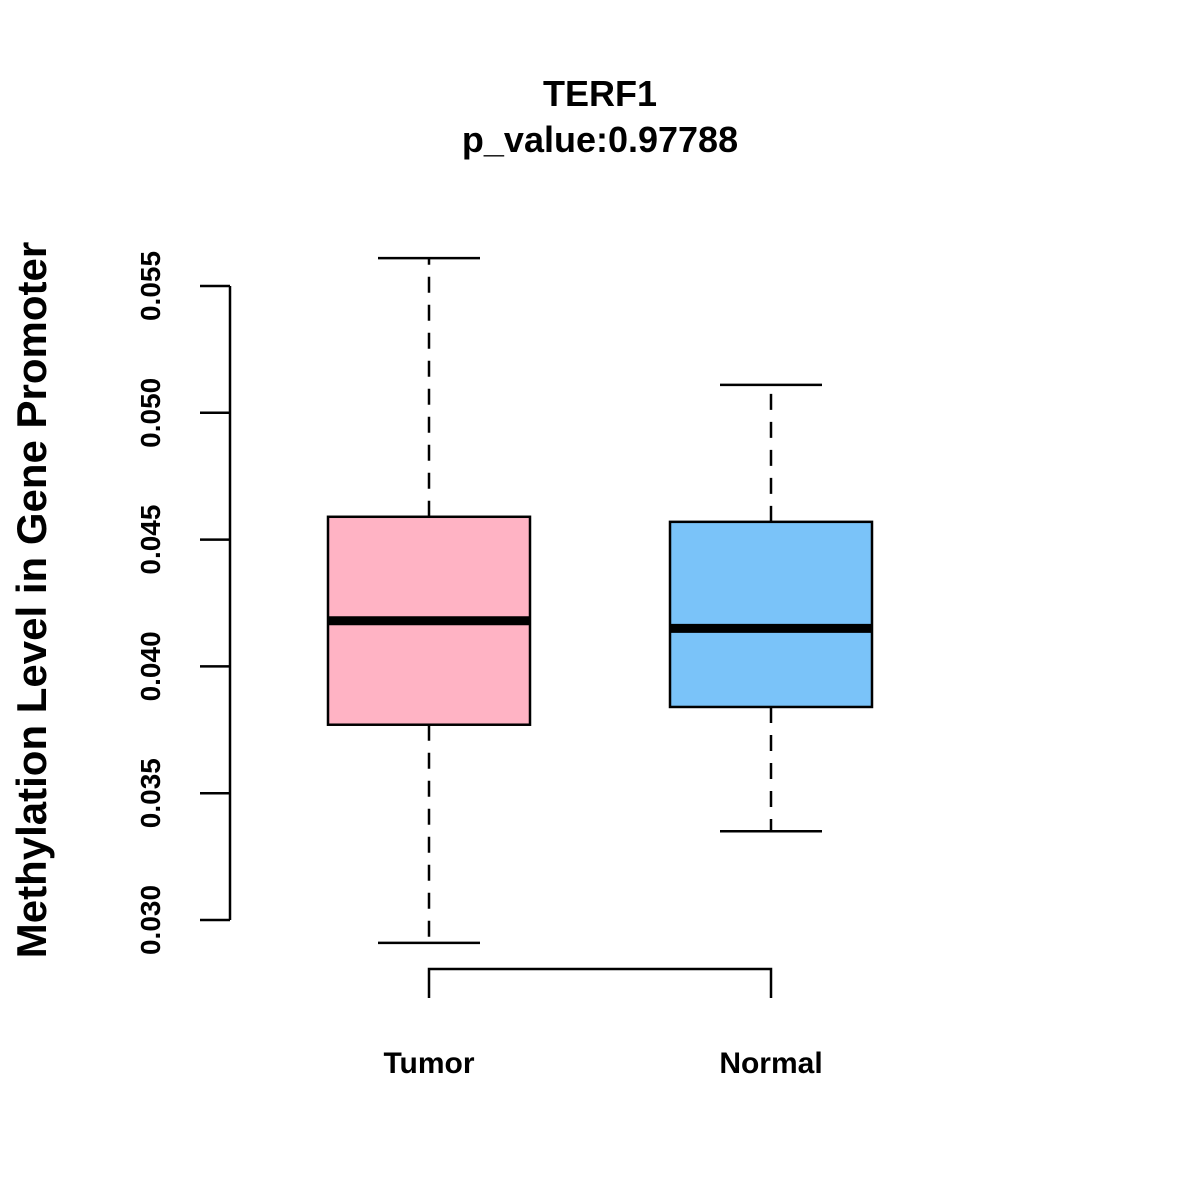 The width and height of the screenshot is (1200, 1200). Describe the element at coordinates (428, 1063) in the screenshot. I see `x-tick-label: Tumor` at that location.